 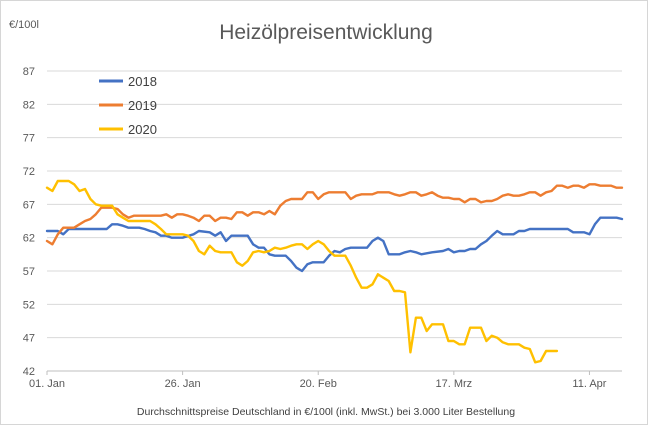 I want to click on y-tick-label: 57, so click(x=29, y=272).